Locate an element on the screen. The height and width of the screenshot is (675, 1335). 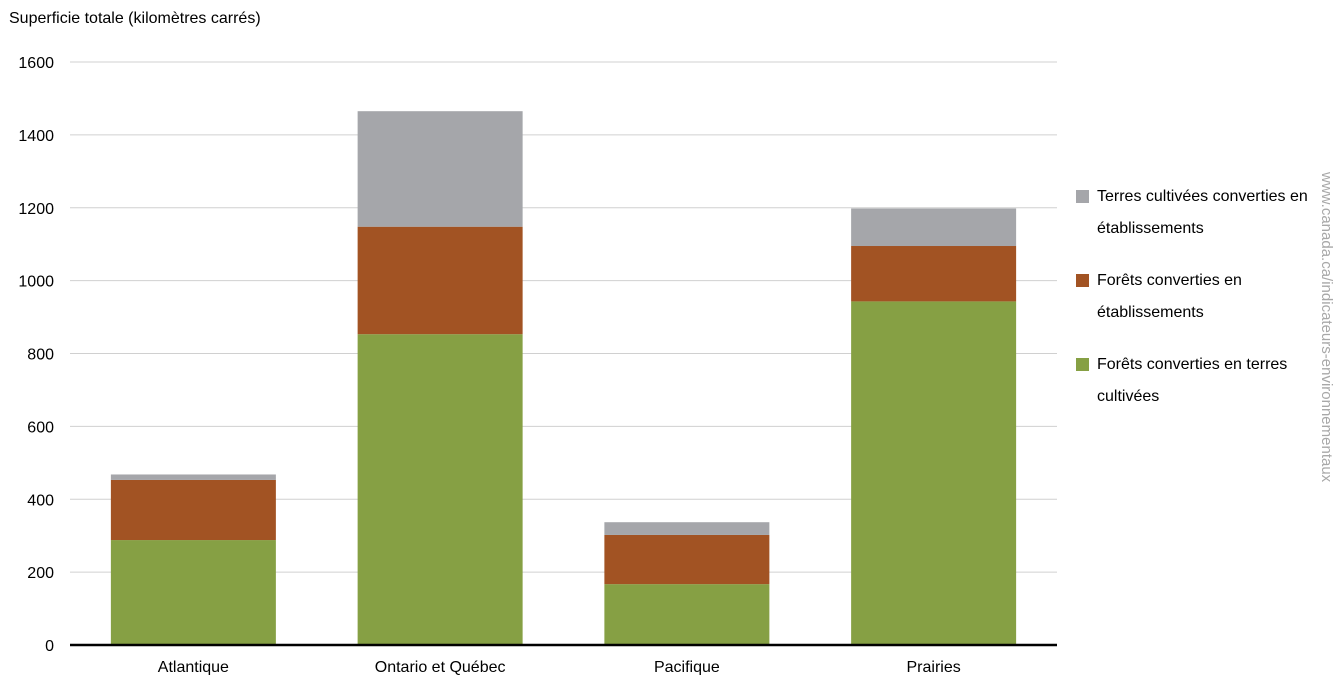
x-tick-label: Atlantique is located at coordinates (193, 667).